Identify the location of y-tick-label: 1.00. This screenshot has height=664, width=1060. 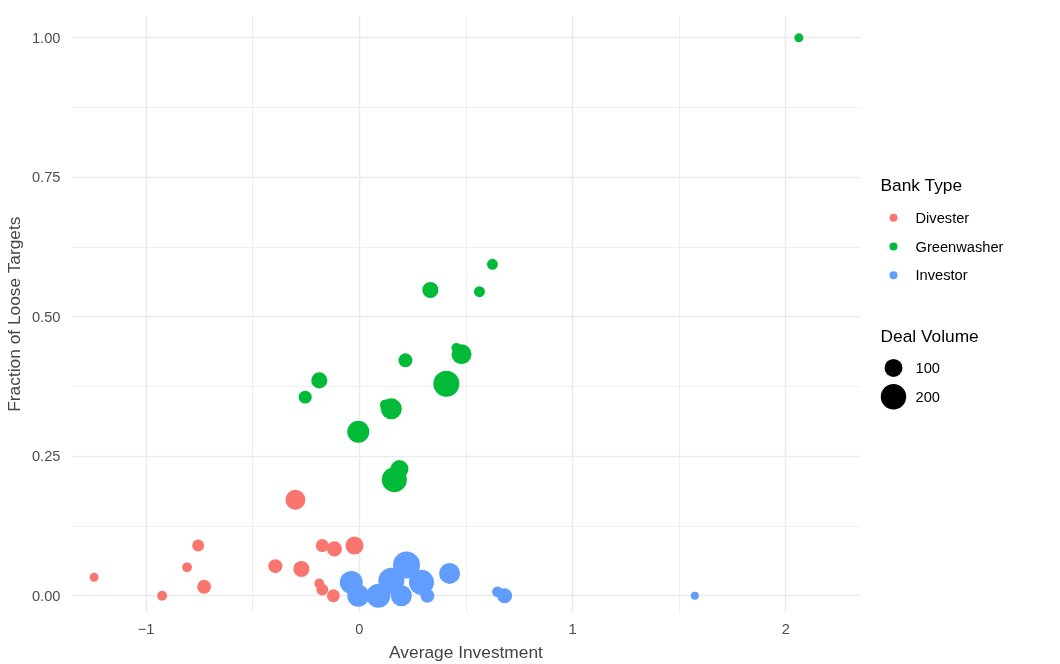
(46, 37).